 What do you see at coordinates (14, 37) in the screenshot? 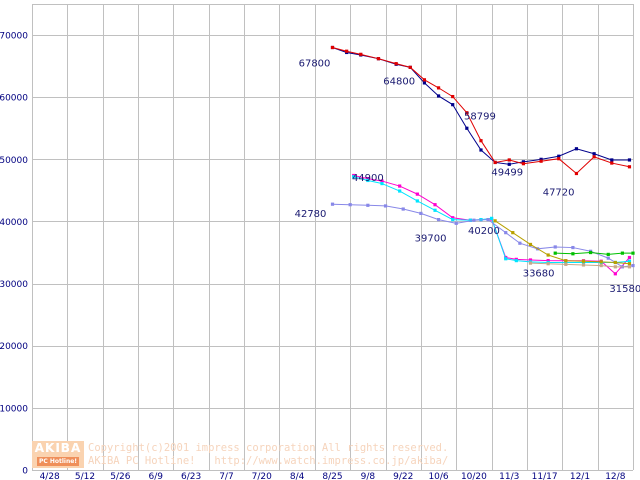
I see `y-tick-label: 70000` at bounding box center [14, 37].